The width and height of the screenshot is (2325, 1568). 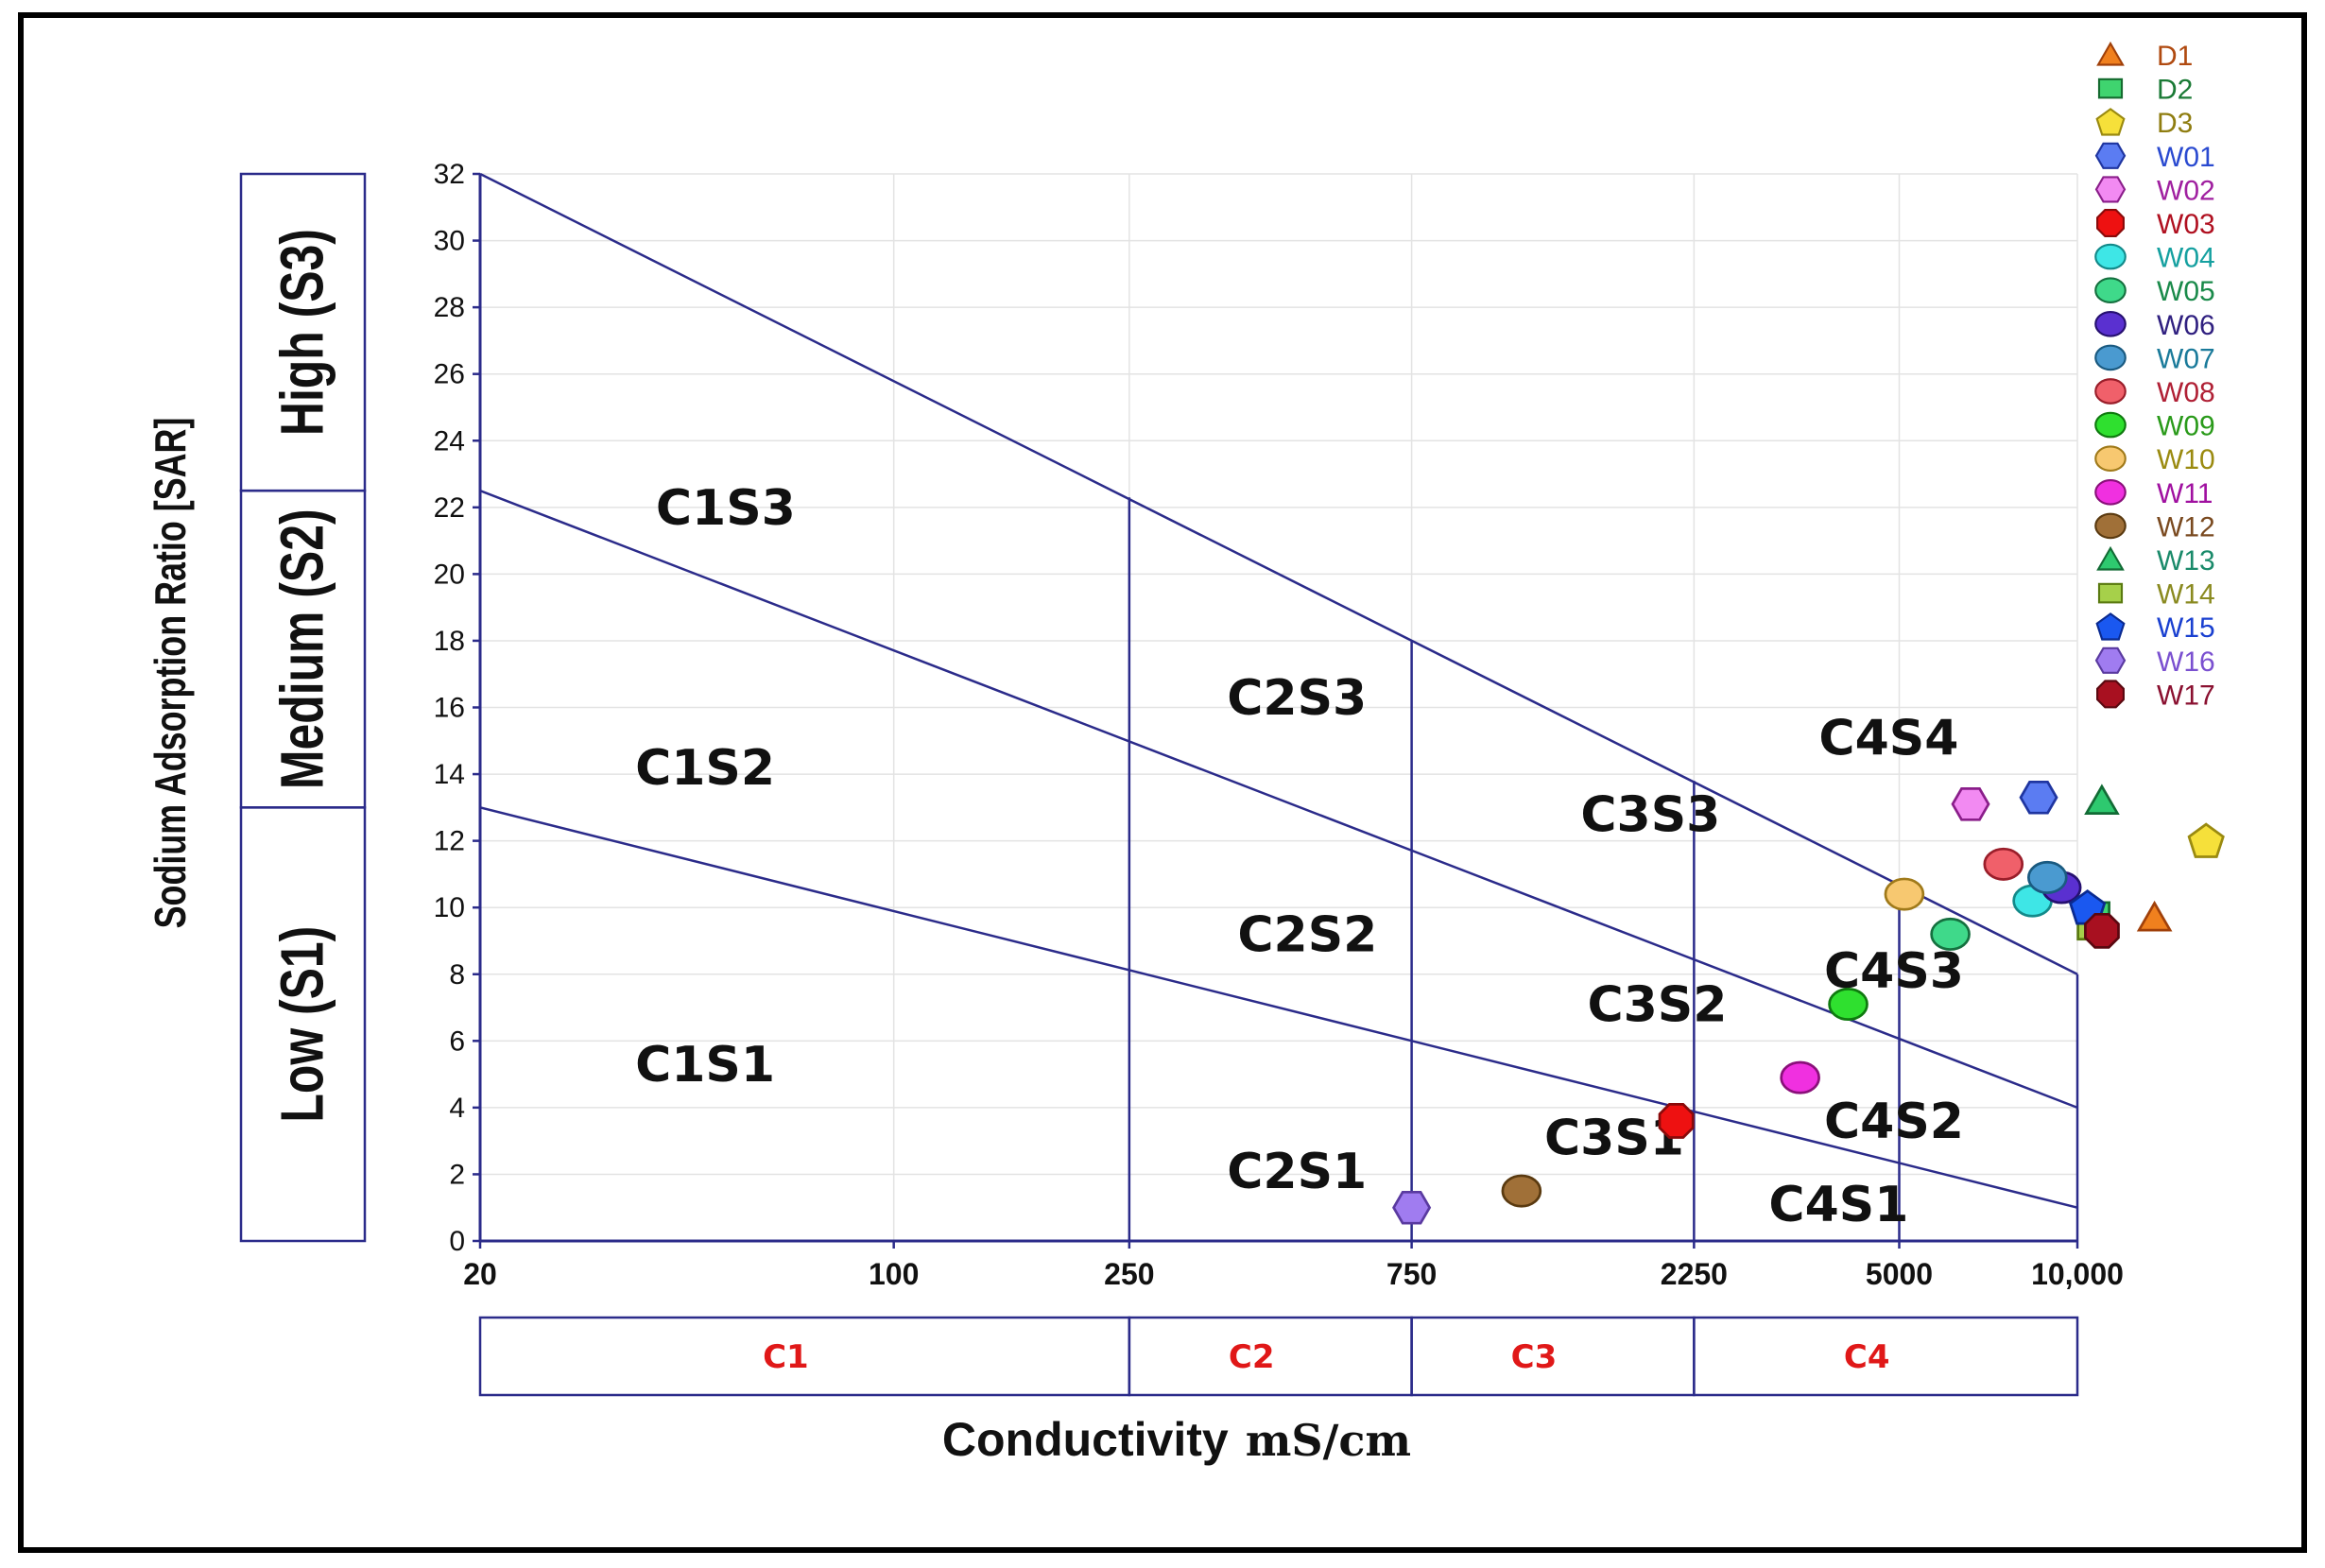 I want to click on legend-label-w02: W02, so click(x=2186, y=190).